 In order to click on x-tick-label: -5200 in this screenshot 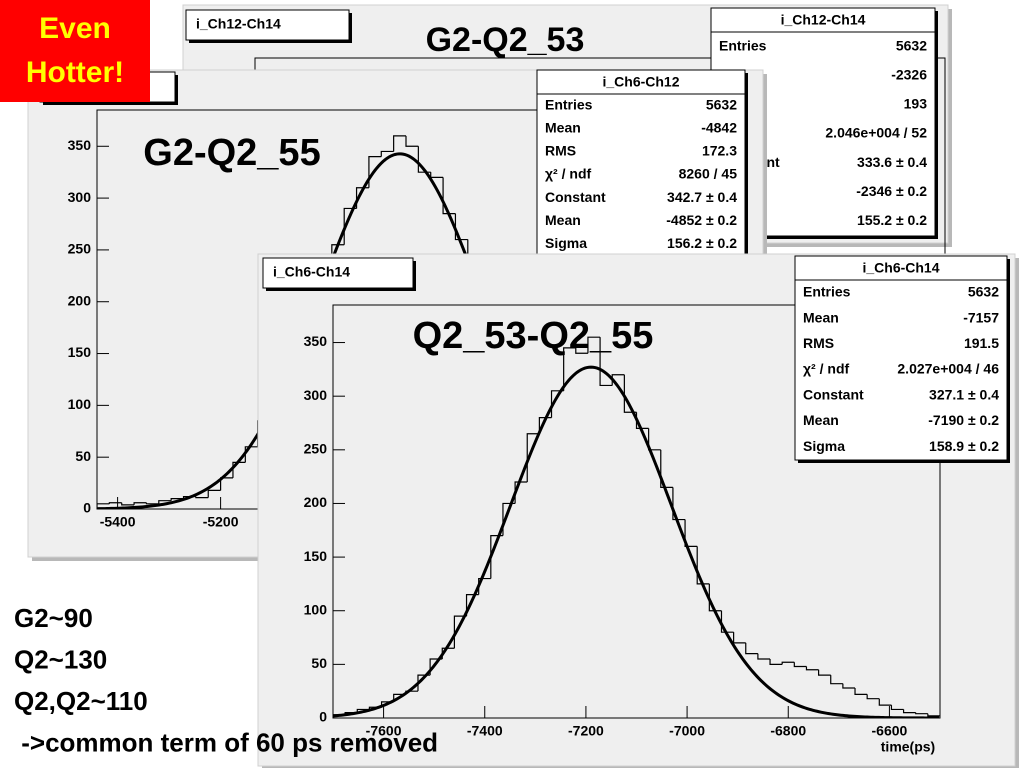, I will do `click(221, 522)`.